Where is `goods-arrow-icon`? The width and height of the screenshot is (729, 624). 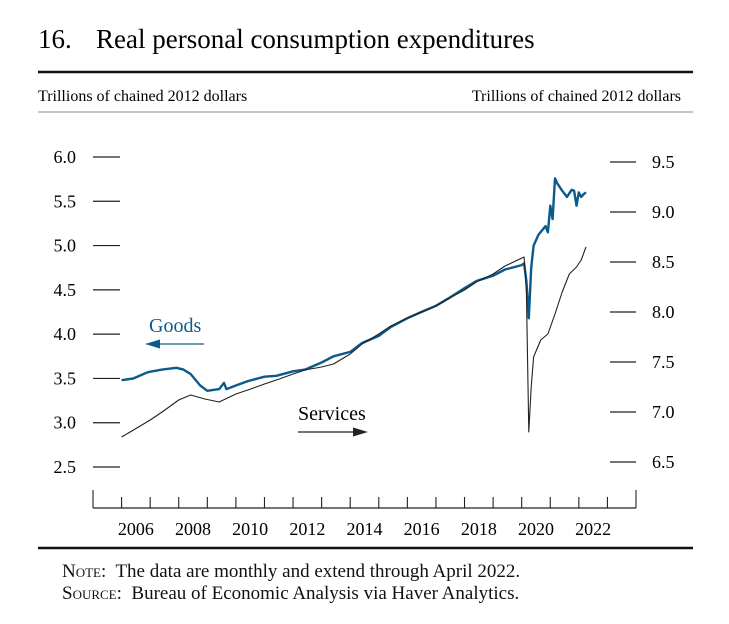
goods-arrow-icon is located at coordinates (174, 344).